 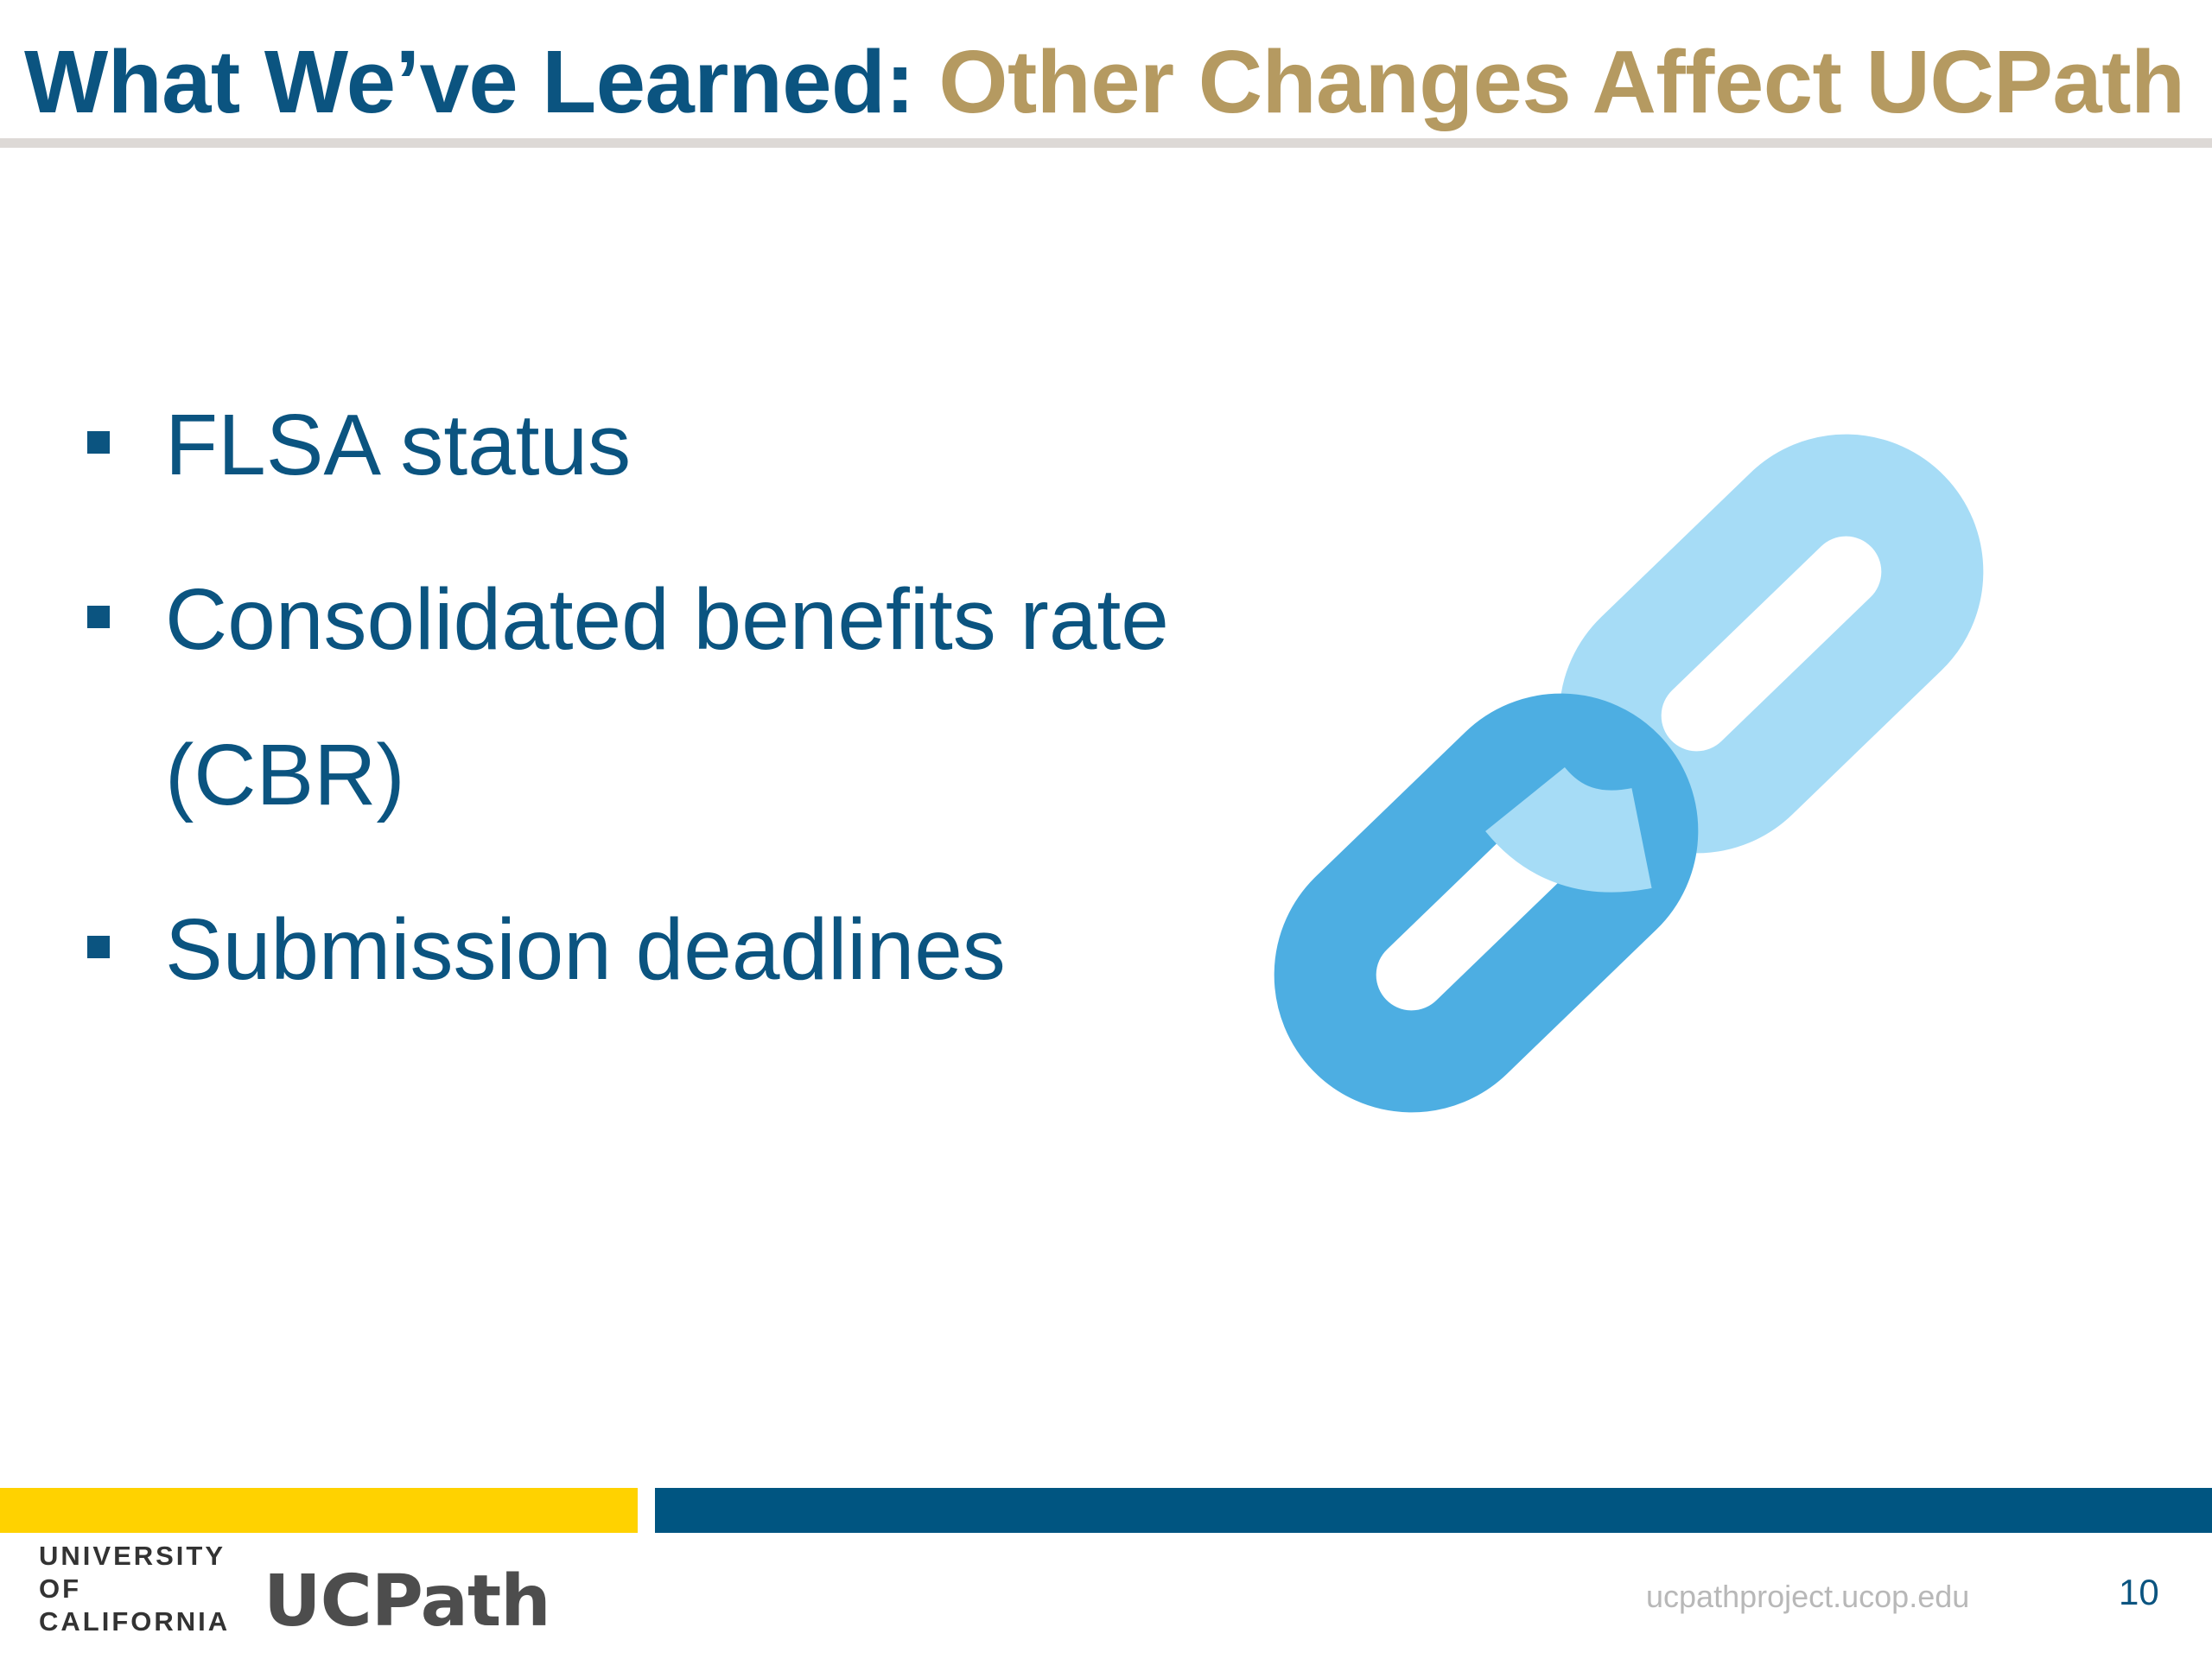 What do you see at coordinates (135, 1621) in the screenshot?
I see `logo-line: CALIFORNIA` at bounding box center [135, 1621].